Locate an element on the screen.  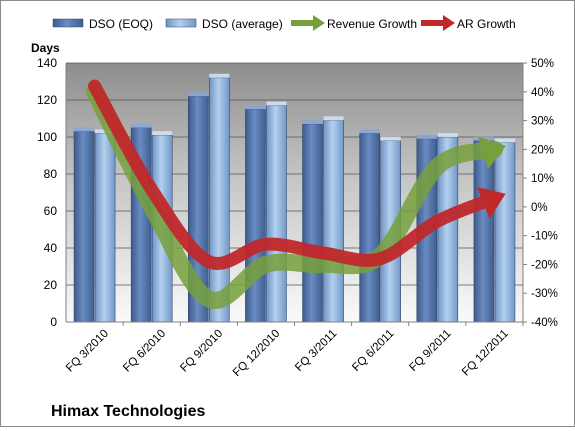
y-tick-left: 80 is located at coordinates (51, 174).